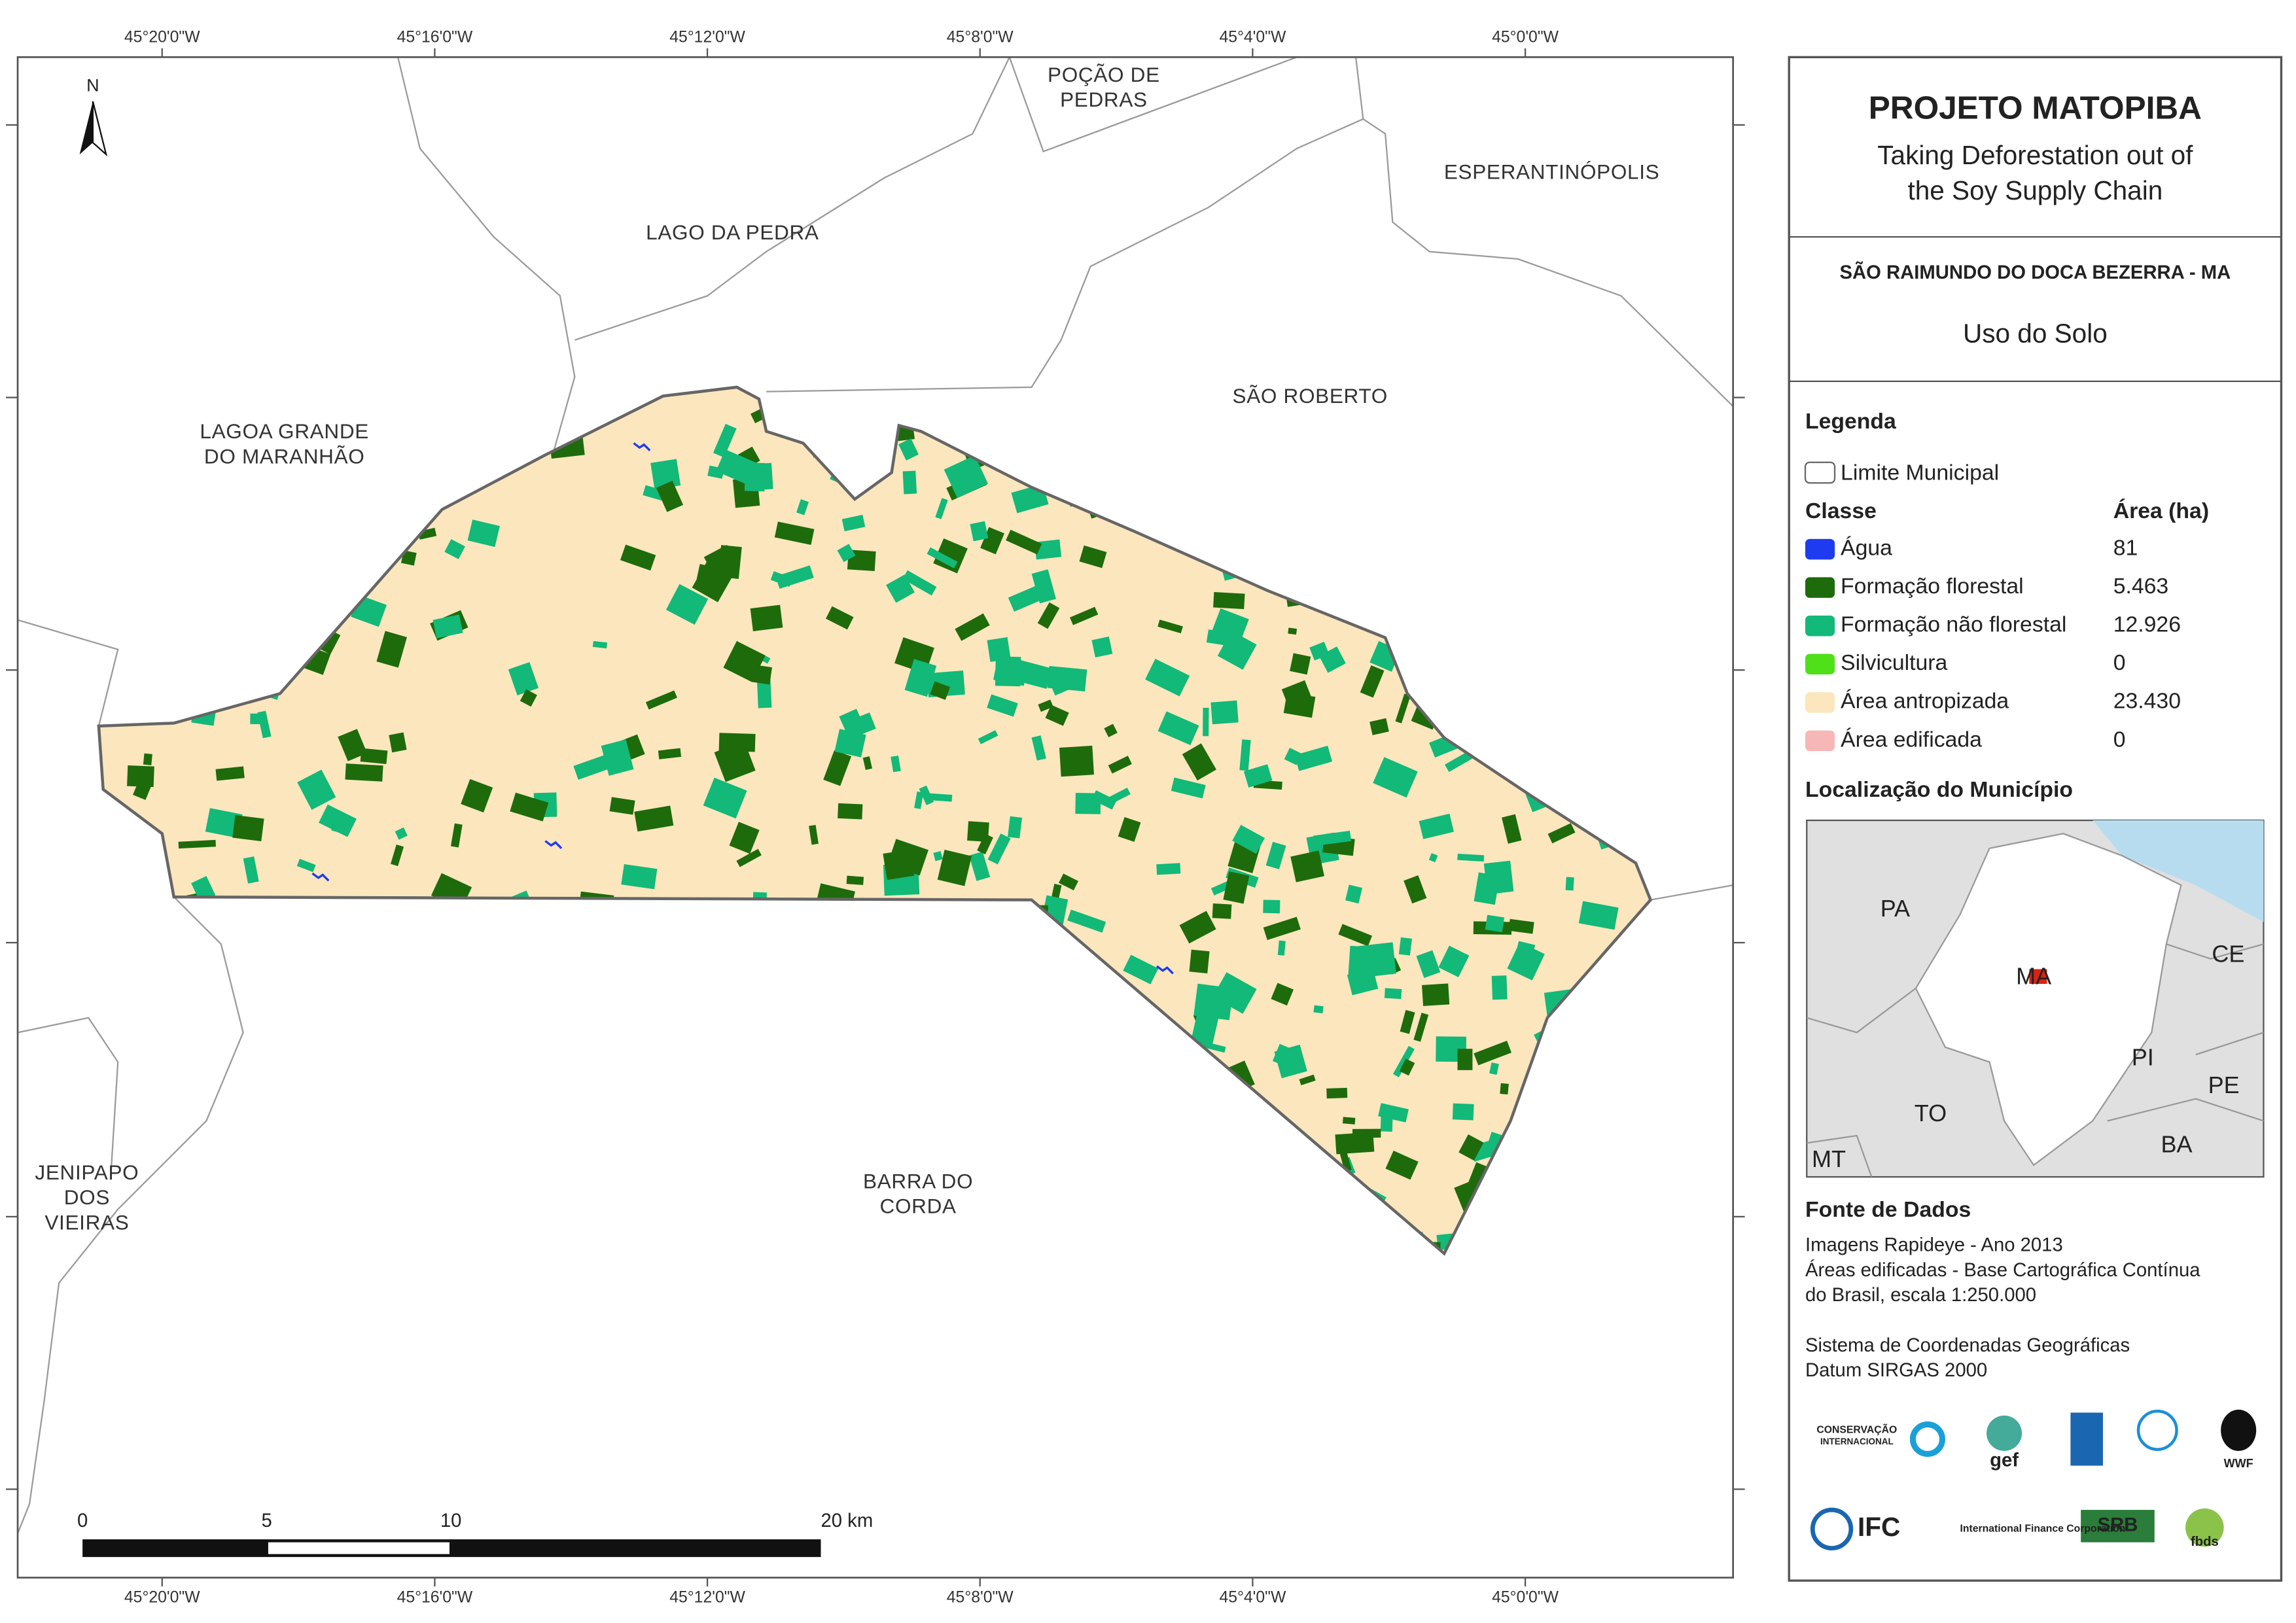  Describe the element at coordinates (87, 1222) in the screenshot. I see `place-label: VIEIRAS` at that location.